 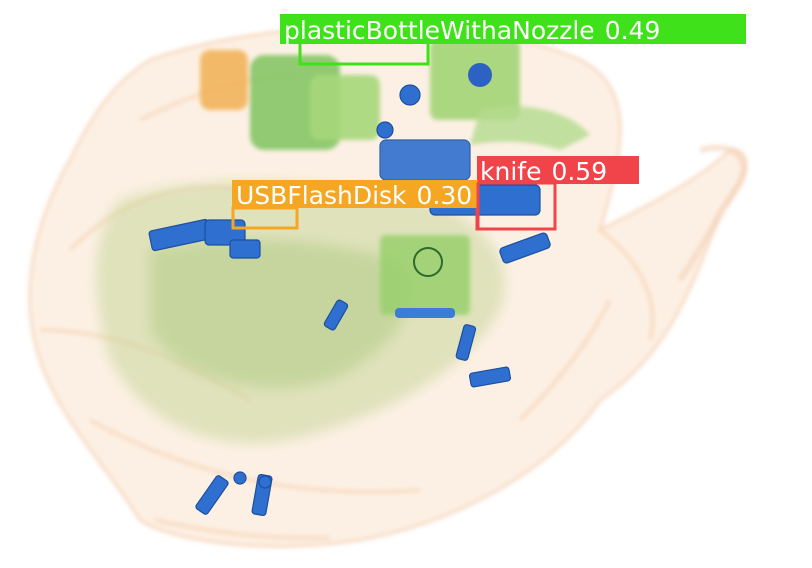 What do you see at coordinates (510, 171) in the screenshot?
I see `detection-class-name: knife` at bounding box center [510, 171].